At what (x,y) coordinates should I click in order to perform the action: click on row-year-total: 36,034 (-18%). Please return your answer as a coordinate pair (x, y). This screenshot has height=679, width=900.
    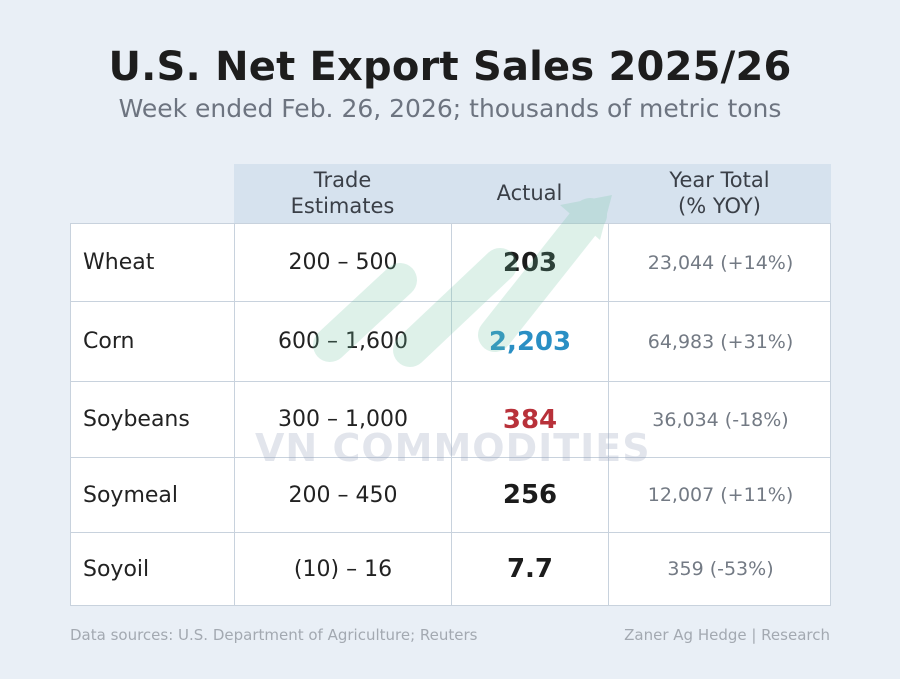
    Looking at the image, I should click on (720, 419).